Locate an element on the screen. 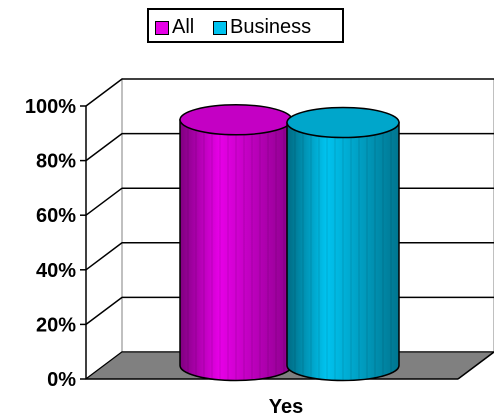 The height and width of the screenshot is (417, 494). gridline is located at coordinates (289, 92).